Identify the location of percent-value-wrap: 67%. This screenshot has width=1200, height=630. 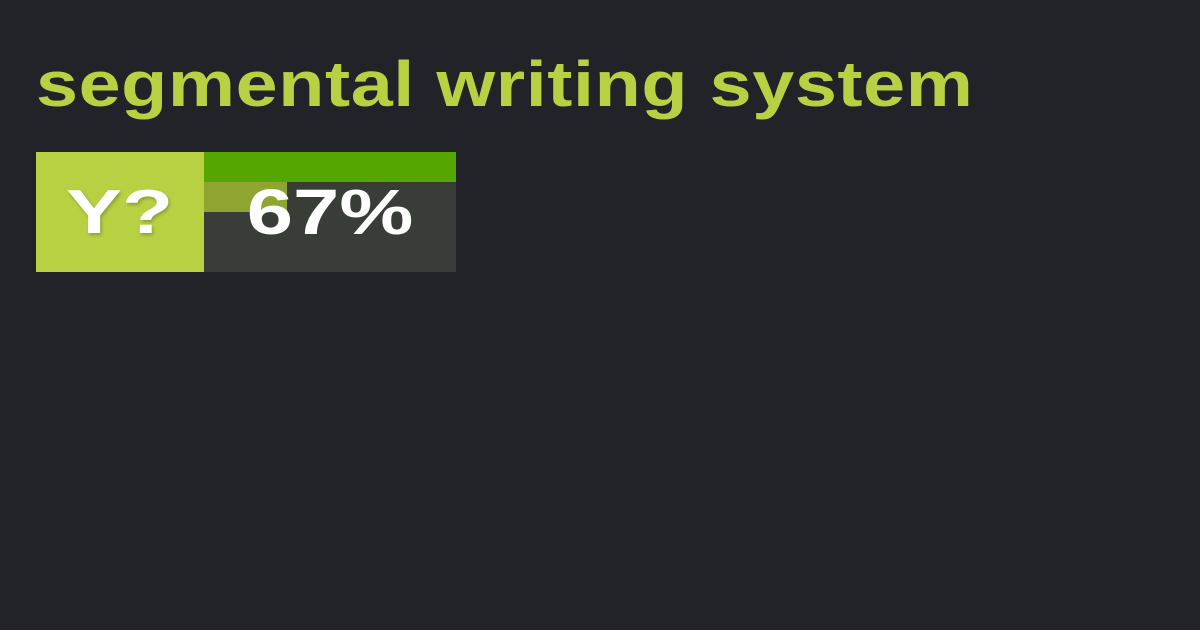
(330, 212).